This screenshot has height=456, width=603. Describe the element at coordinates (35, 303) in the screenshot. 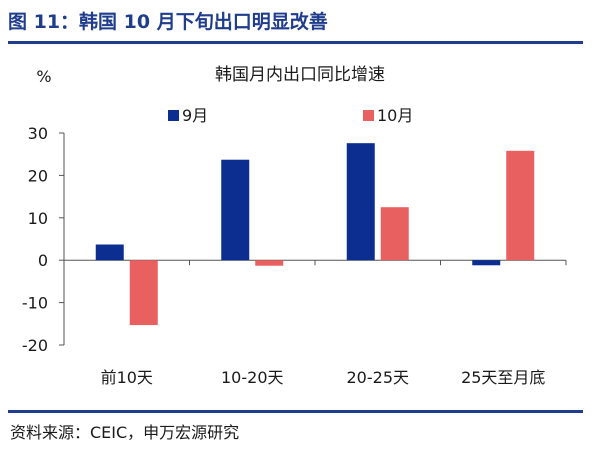

I see `y-tick-label: -10` at that location.